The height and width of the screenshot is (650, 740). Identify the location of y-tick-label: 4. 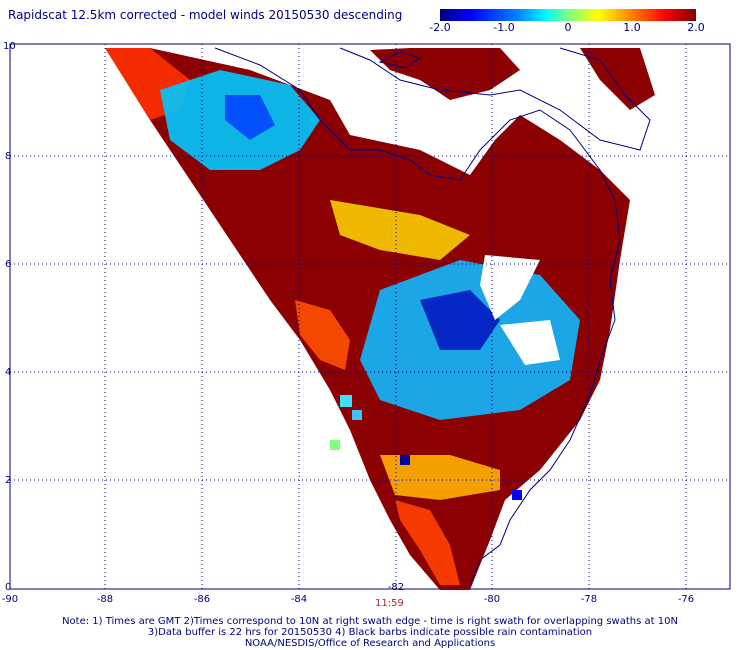
(8, 372).